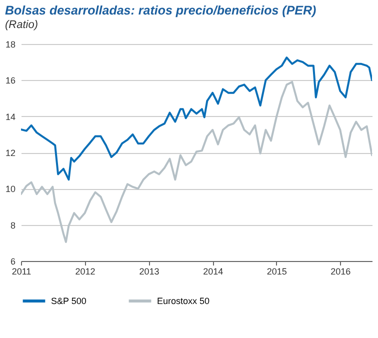 The height and width of the screenshot is (338, 378). Describe the element at coordinates (276, 271) in the screenshot. I see `x-tick-label: 2015` at that location.